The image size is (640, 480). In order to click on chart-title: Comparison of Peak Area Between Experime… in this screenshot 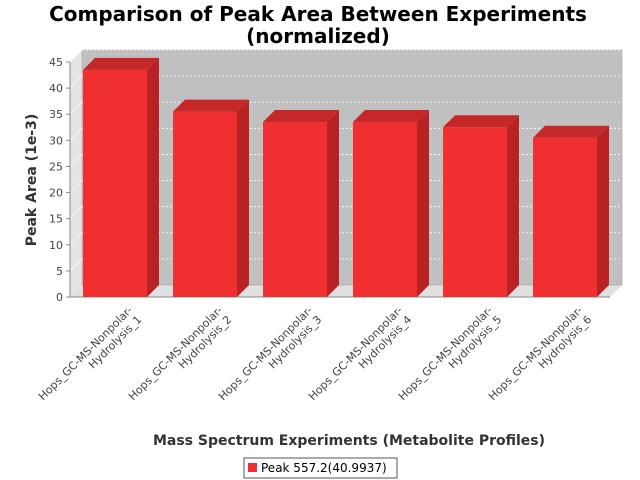, I will do `click(318, 14)`.